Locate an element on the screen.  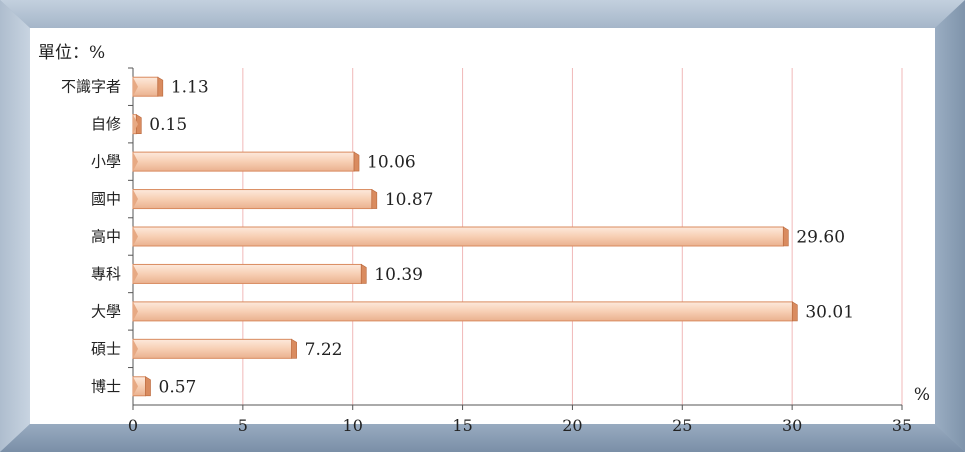
x-tick-label: 35 is located at coordinates (902, 425).